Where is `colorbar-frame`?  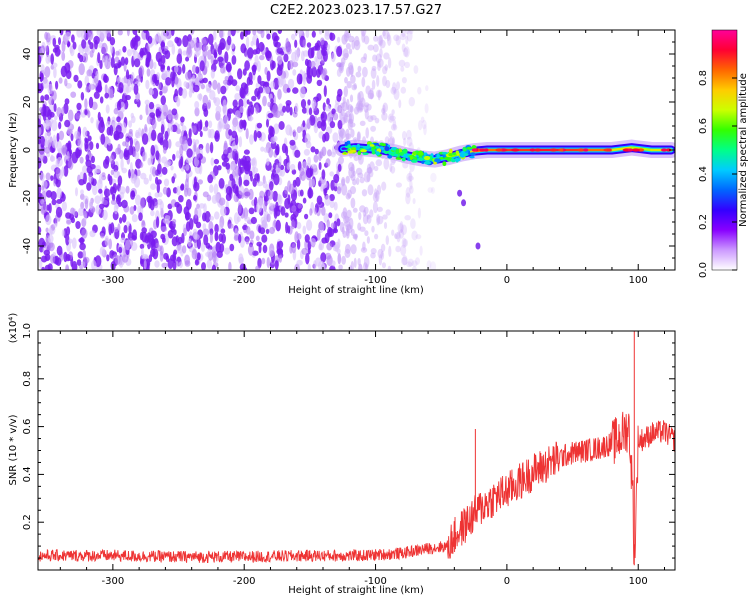 colorbar-frame is located at coordinates (724, 150).